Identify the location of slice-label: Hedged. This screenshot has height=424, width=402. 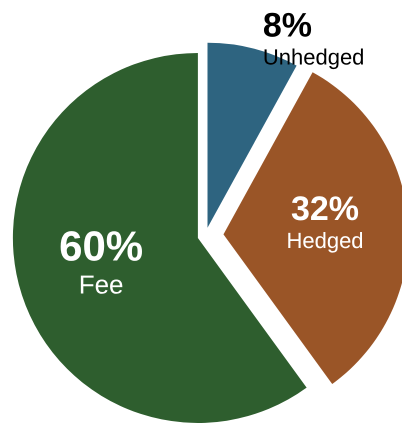
(325, 240).